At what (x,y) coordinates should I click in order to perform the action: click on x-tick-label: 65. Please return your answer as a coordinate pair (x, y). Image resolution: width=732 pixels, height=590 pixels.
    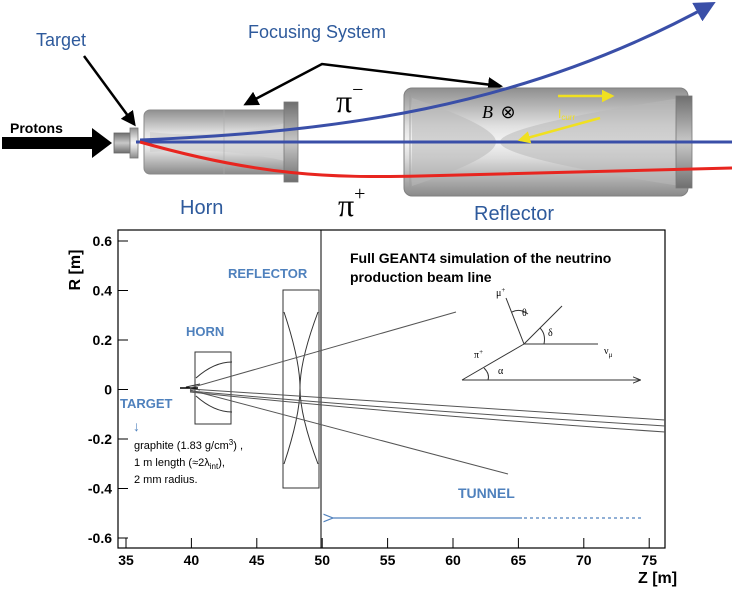
    Looking at the image, I should click on (519, 560).